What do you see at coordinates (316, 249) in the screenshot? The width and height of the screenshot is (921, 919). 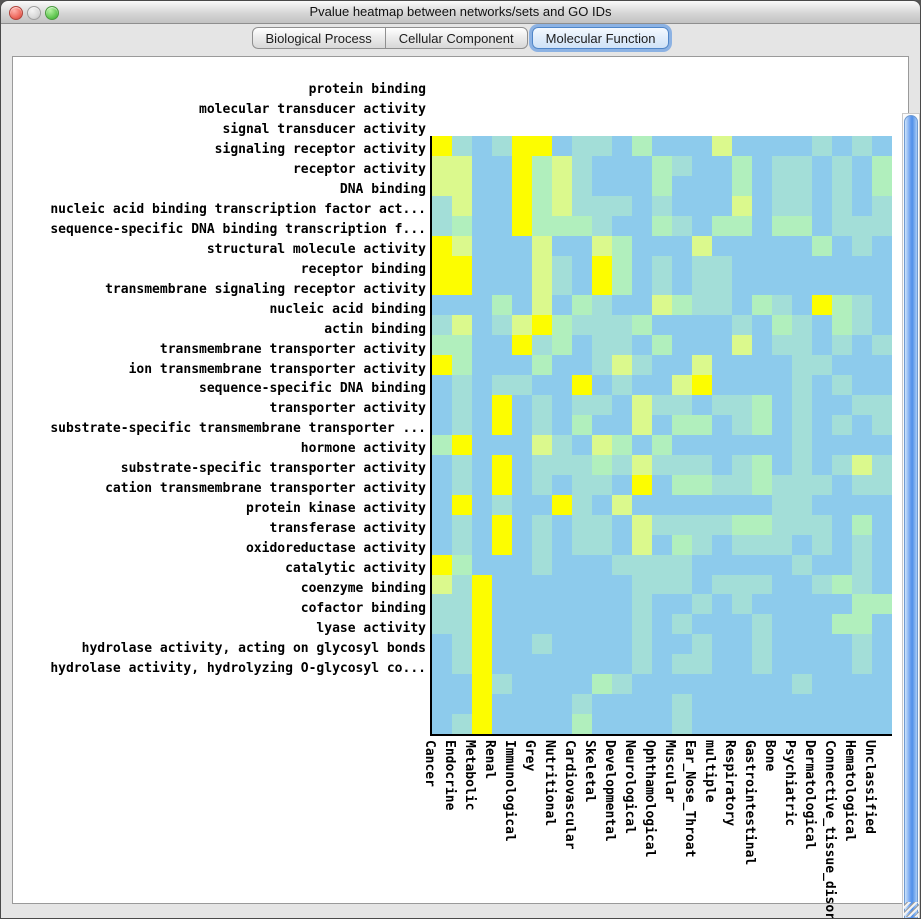 I see `row-label: structural molecule activity` at bounding box center [316, 249].